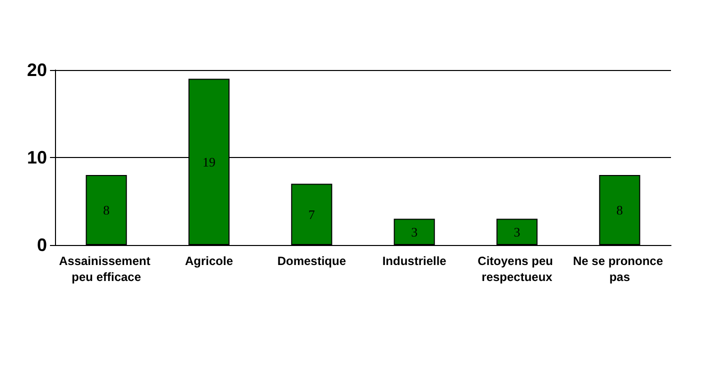 The width and height of the screenshot is (711, 365). Describe the element at coordinates (311, 261) in the screenshot. I see `x-tick-label: Domestique` at that location.